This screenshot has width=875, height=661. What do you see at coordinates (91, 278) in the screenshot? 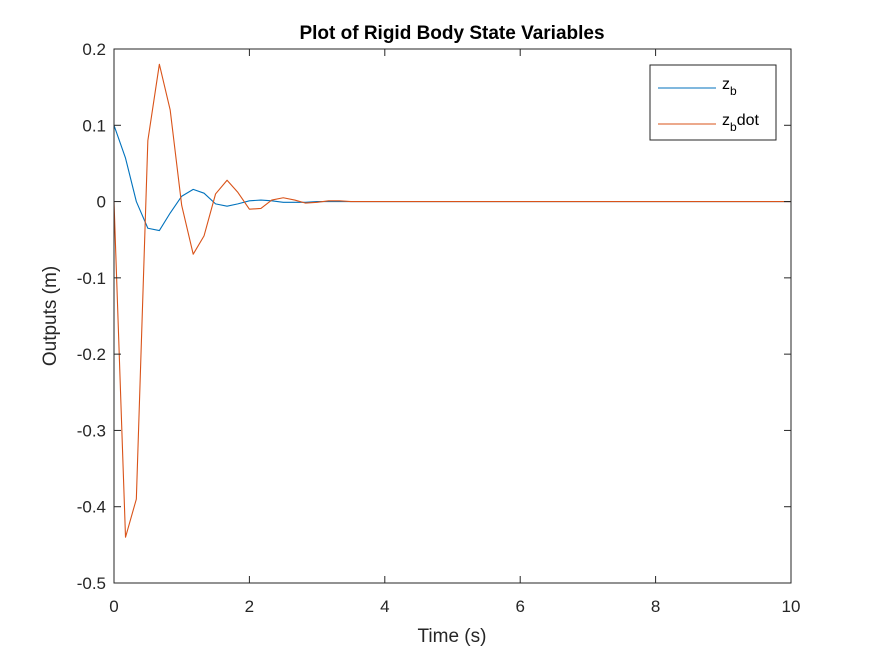
I see `y-tick-label: -0.1` at bounding box center [91, 278].